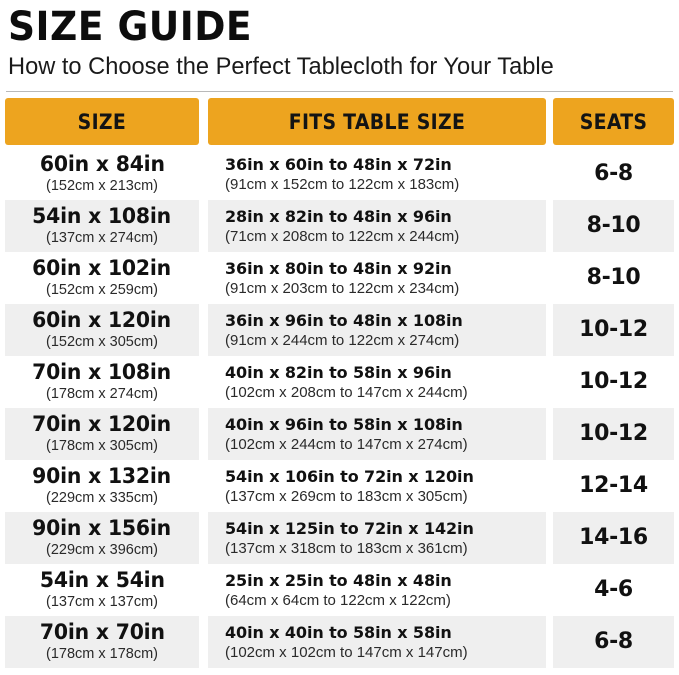 This screenshot has height=675, width=679. What do you see at coordinates (338, 600) in the screenshot?
I see `fits-centimeters: (64cm x 64cm to 122cm x 122cm)` at bounding box center [338, 600].